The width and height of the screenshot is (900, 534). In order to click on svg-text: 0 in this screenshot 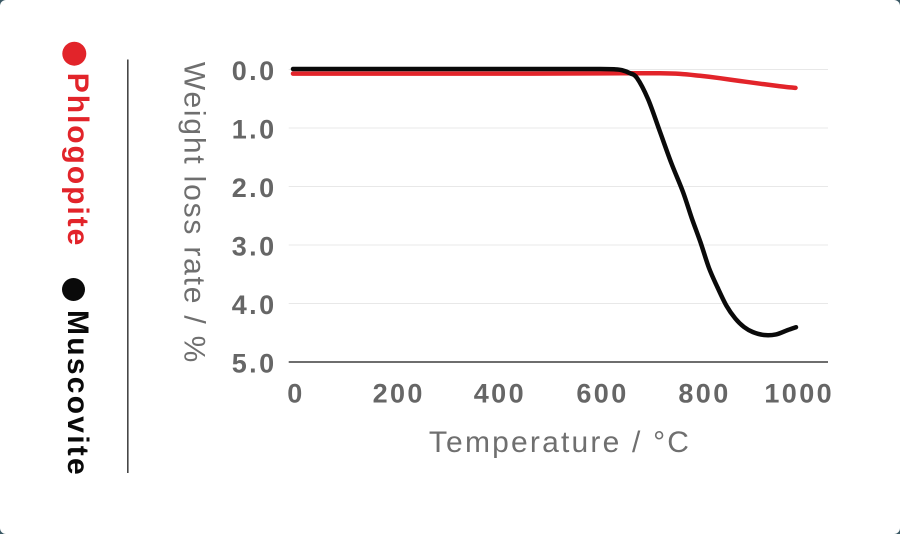, I will do `click(295, 394)`.